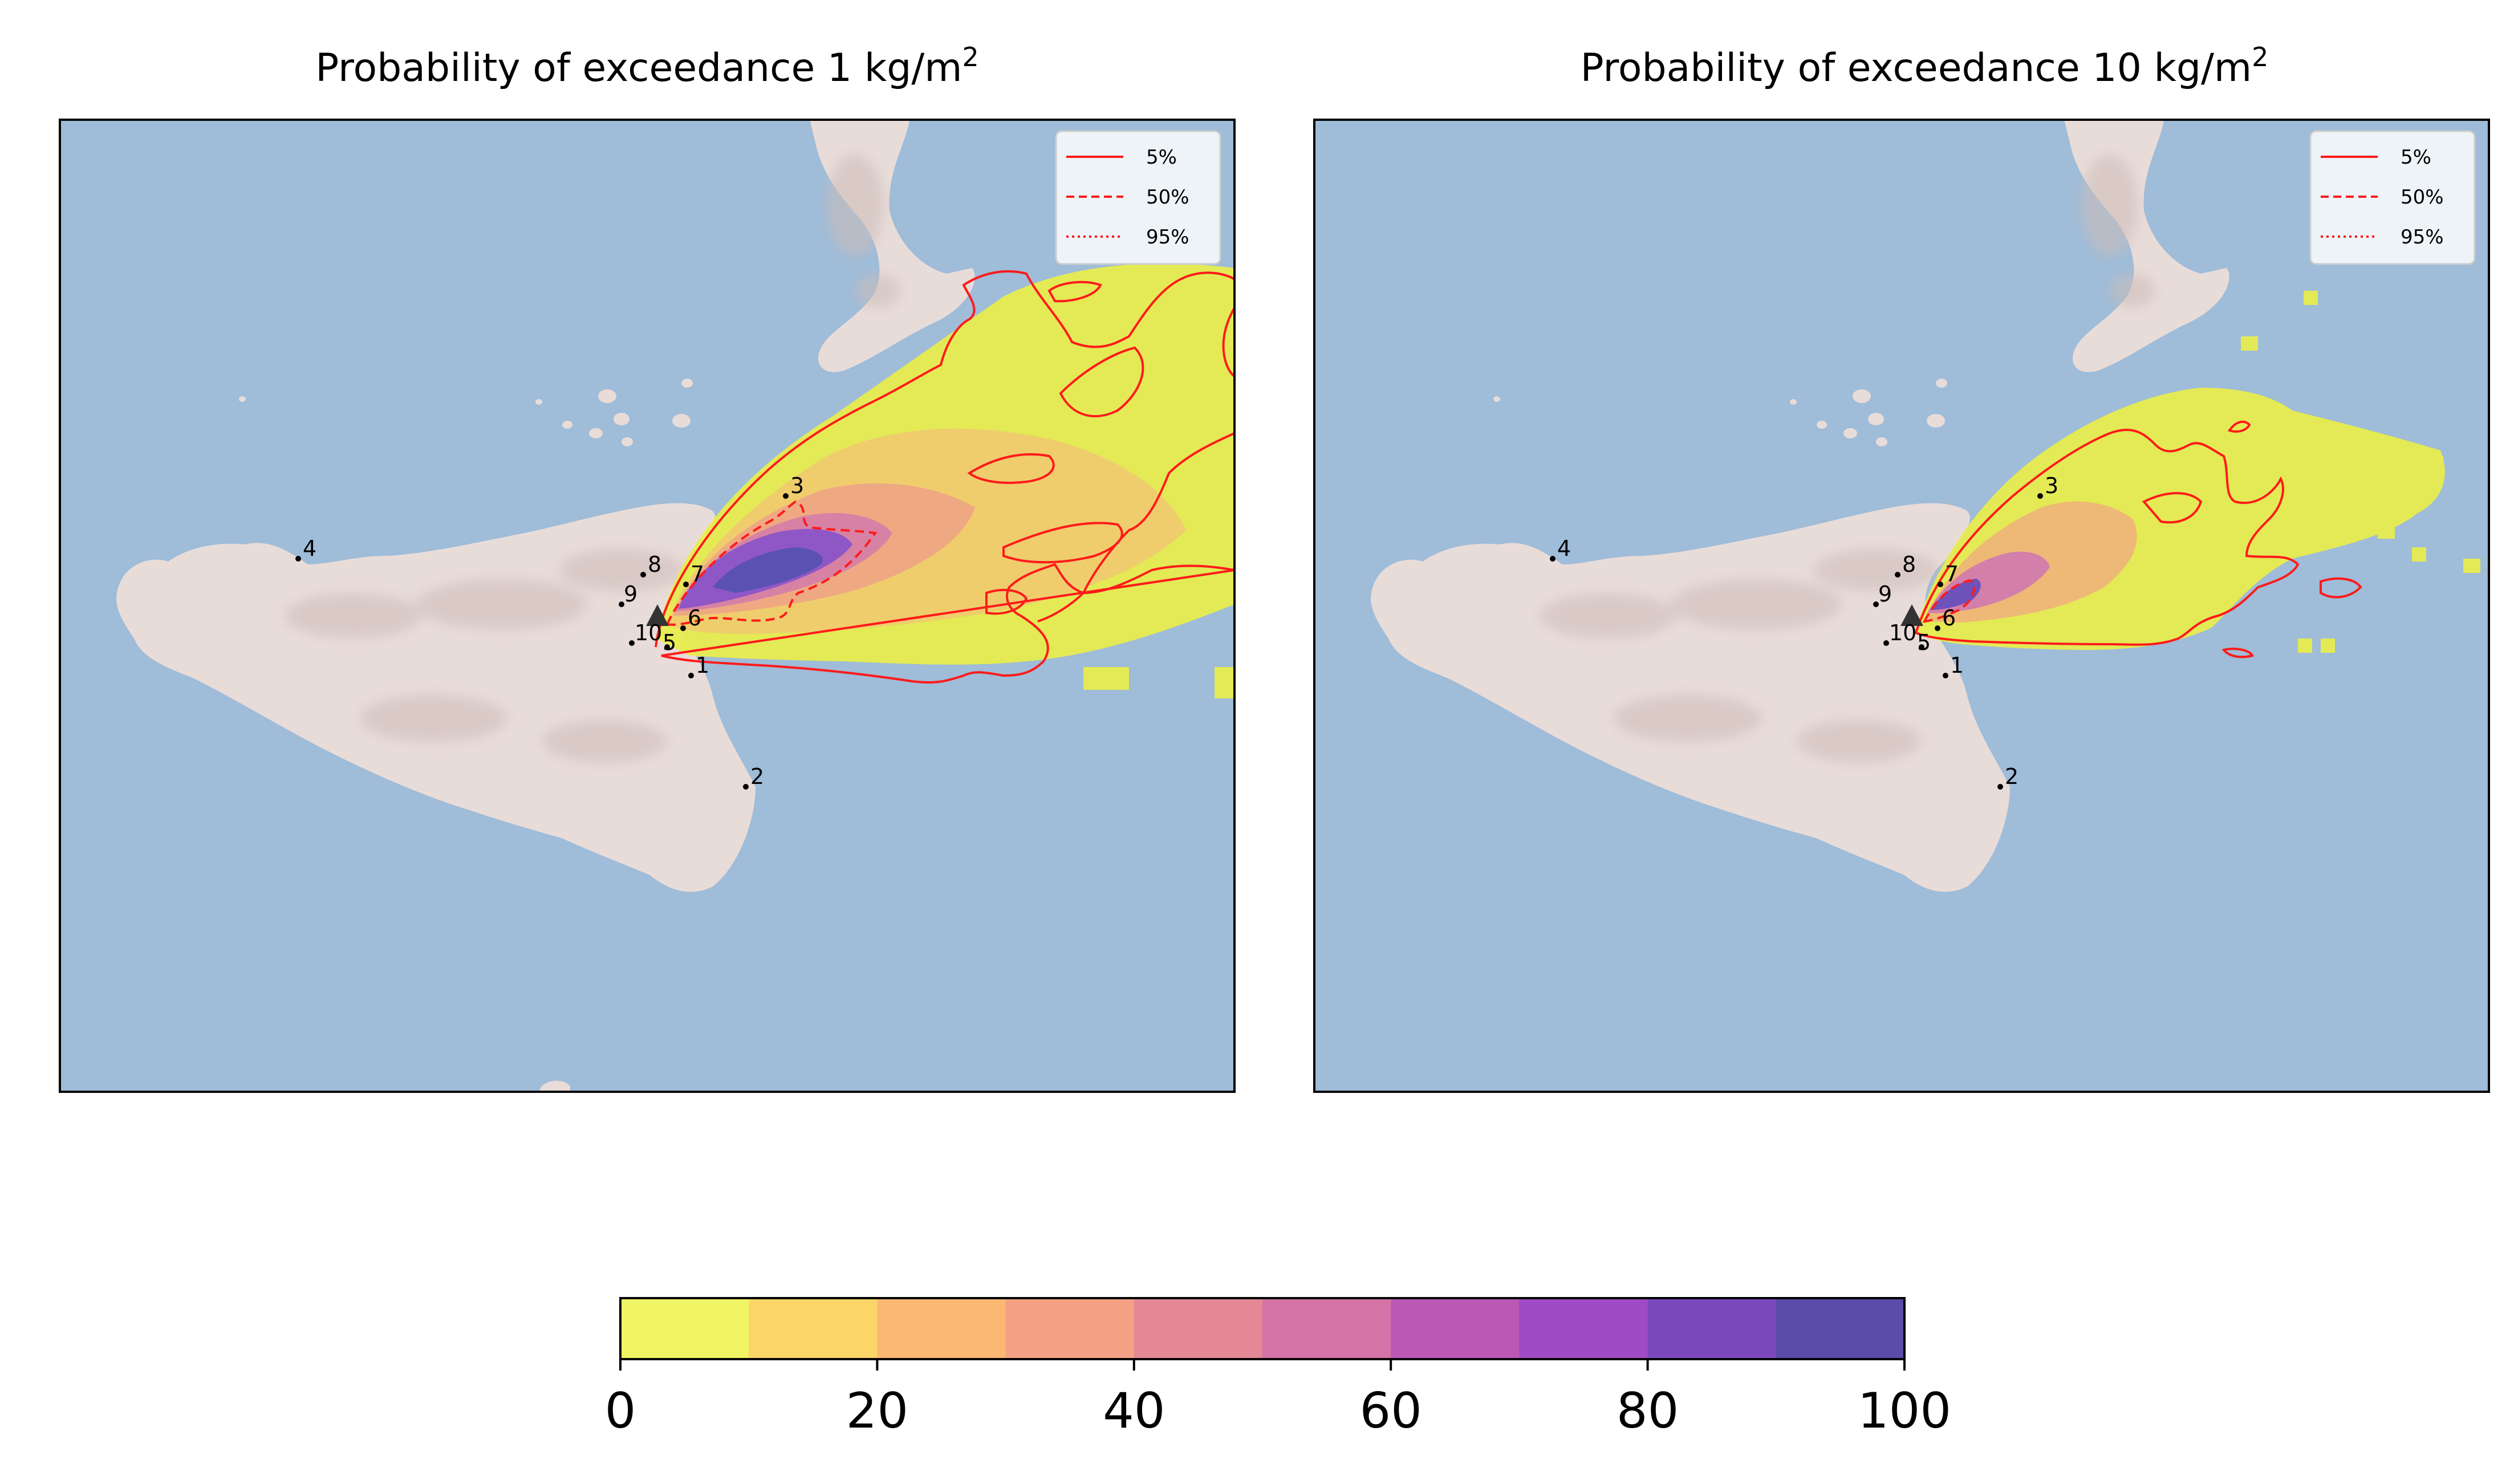 The image size is (2514, 1484). What do you see at coordinates (554, 1086) in the screenshot?
I see `south-coast-speck` at bounding box center [554, 1086].